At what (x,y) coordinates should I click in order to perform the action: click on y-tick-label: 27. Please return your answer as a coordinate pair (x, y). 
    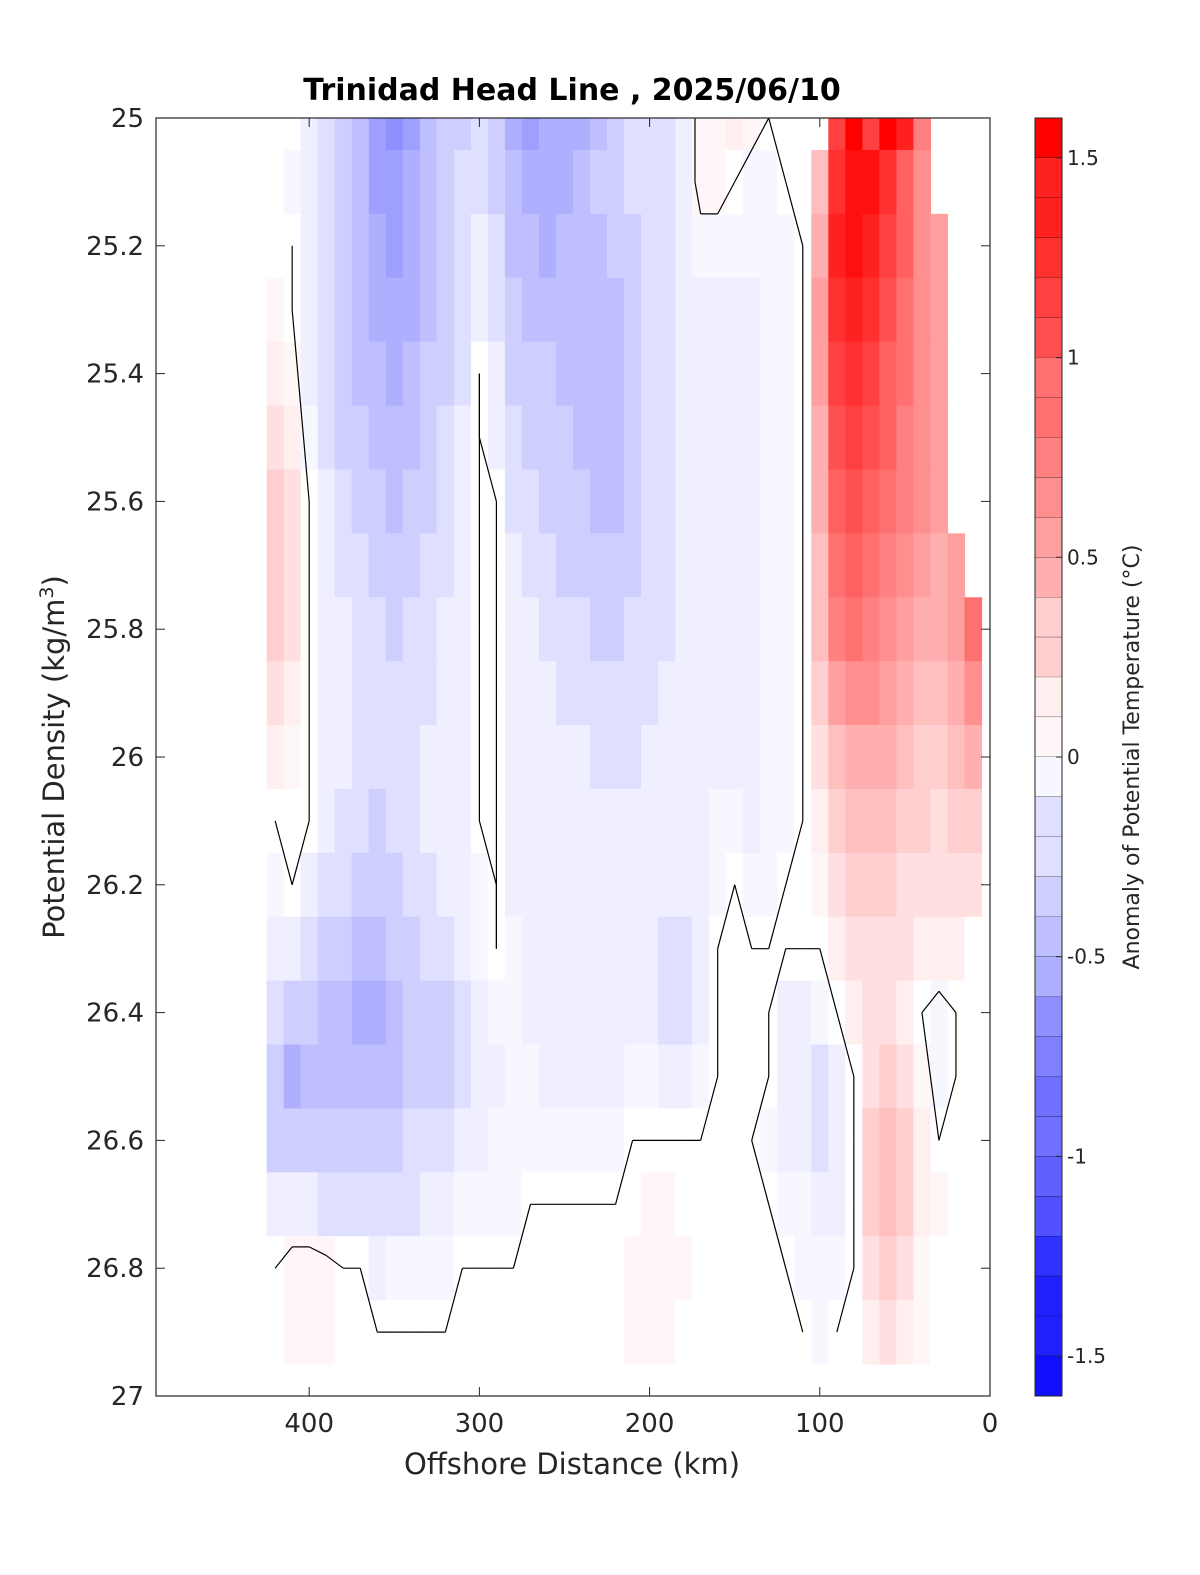
    Looking at the image, I should click on (127, 1397).